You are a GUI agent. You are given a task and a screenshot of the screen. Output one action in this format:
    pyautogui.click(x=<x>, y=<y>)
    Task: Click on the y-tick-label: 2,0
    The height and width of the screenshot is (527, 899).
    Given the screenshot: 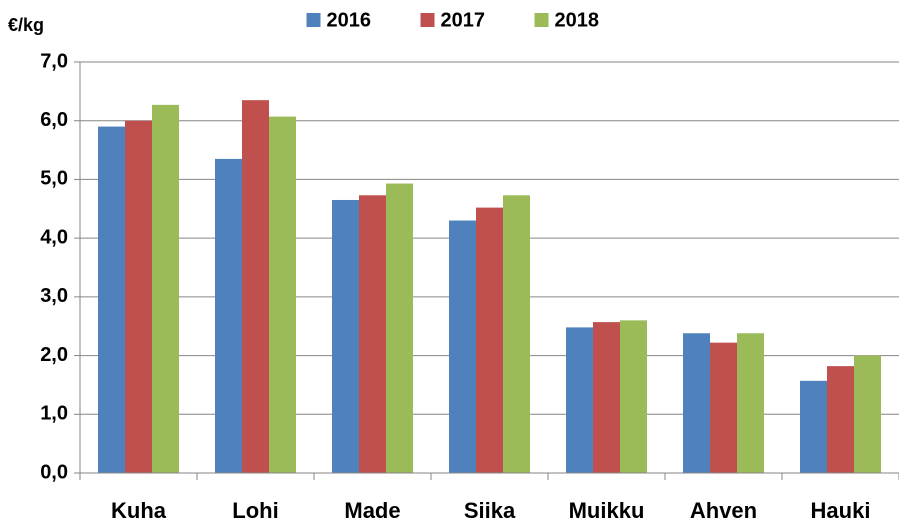 What is the action you would take?
    pyautogui.click(x=54, y=355)
    